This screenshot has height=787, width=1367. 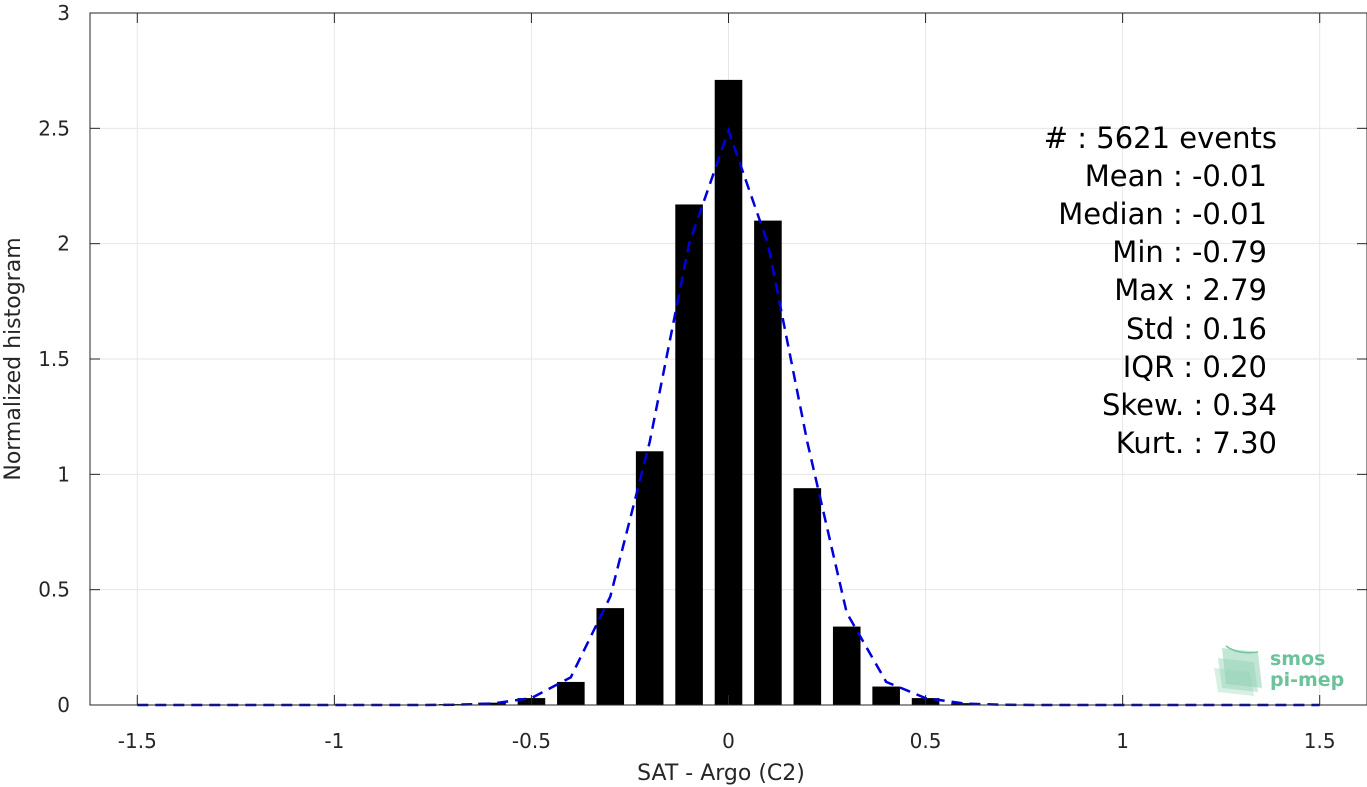 I want to click on x-tick-label-1: -1, so click(x=334, y=741).